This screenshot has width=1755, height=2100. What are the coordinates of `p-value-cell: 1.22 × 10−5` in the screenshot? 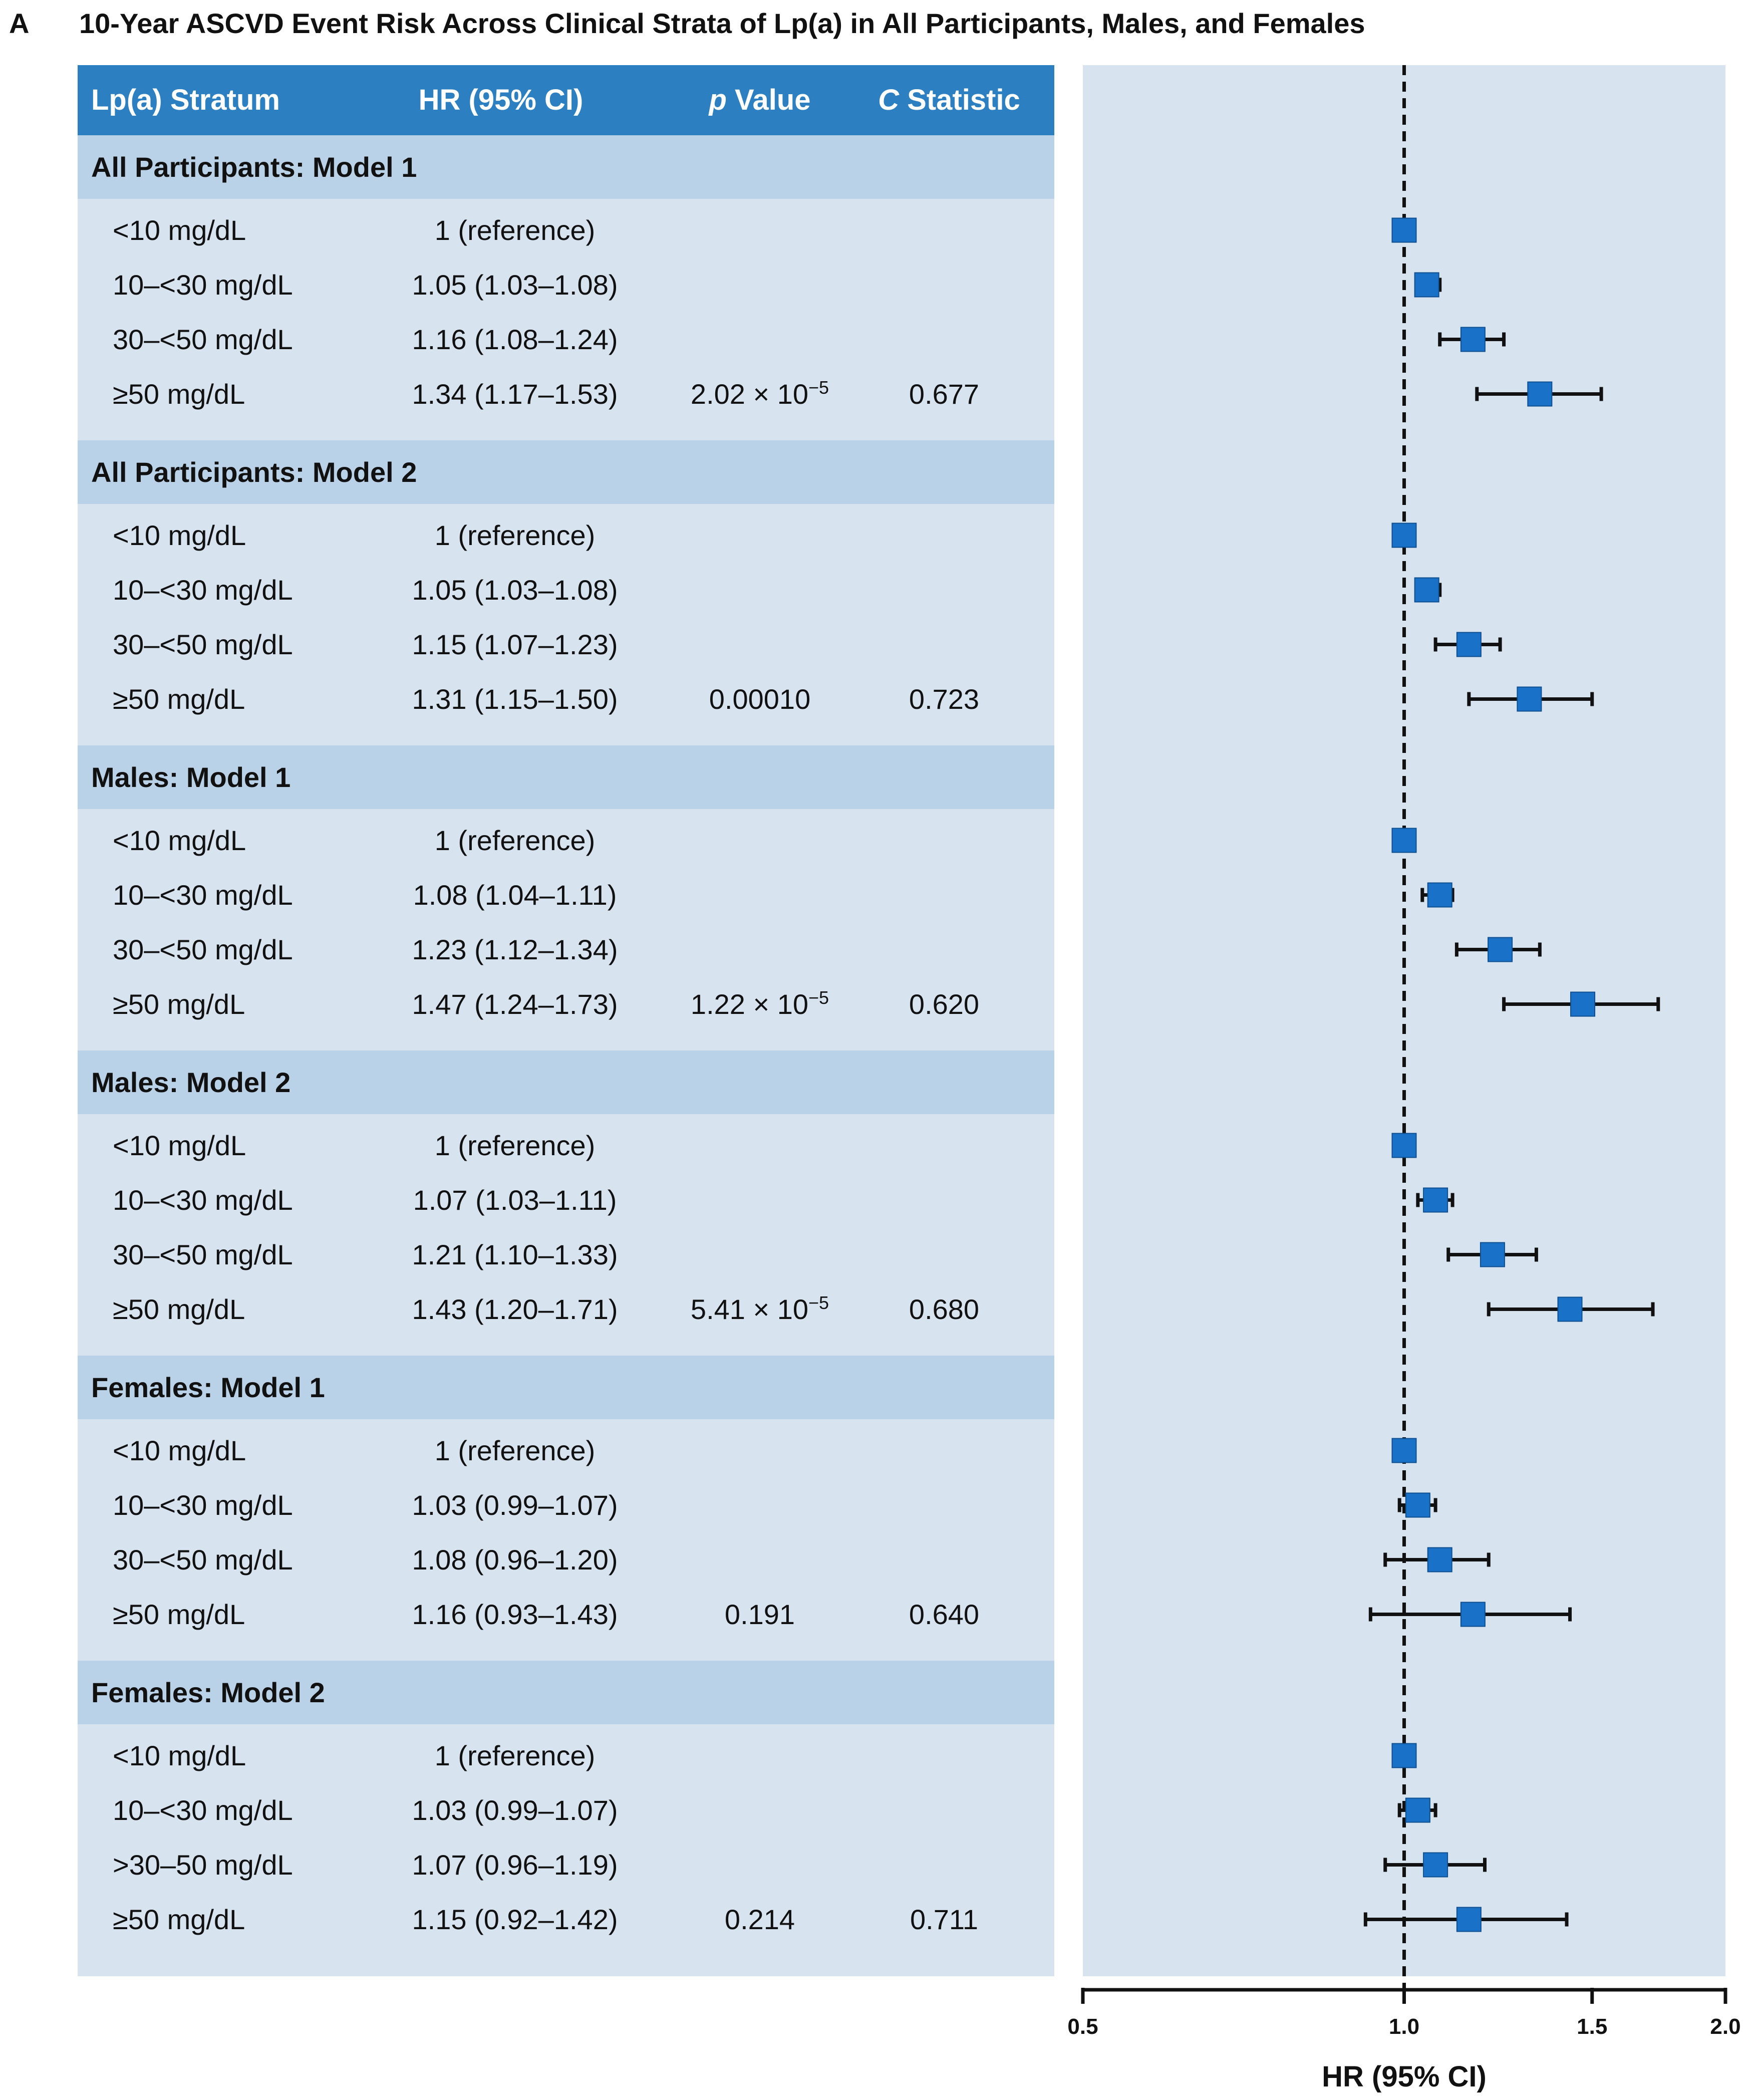 It's located at (760, 1004).